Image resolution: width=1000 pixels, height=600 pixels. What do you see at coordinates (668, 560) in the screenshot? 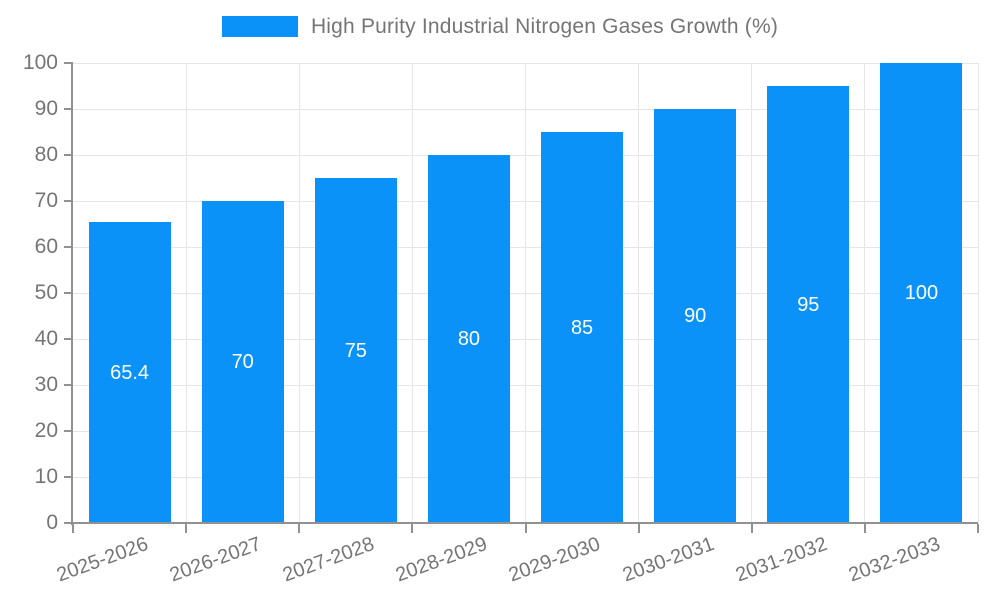
I see `x-tick-label: 2030-2031` at bounding box center [668, 560].